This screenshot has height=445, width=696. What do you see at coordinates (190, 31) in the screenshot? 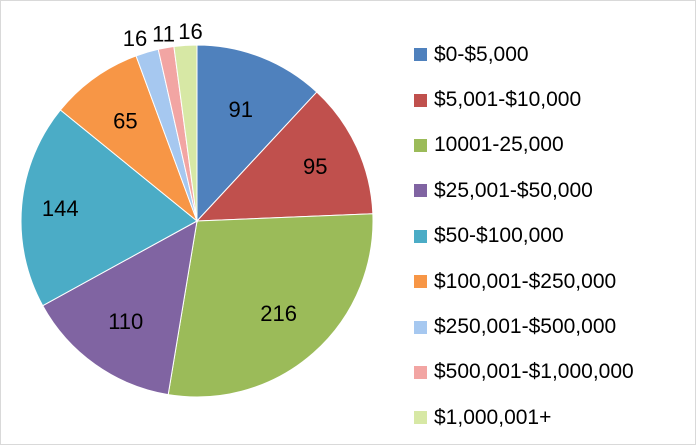
I see `data-label-9: 16` at bounding box center [190, 31].